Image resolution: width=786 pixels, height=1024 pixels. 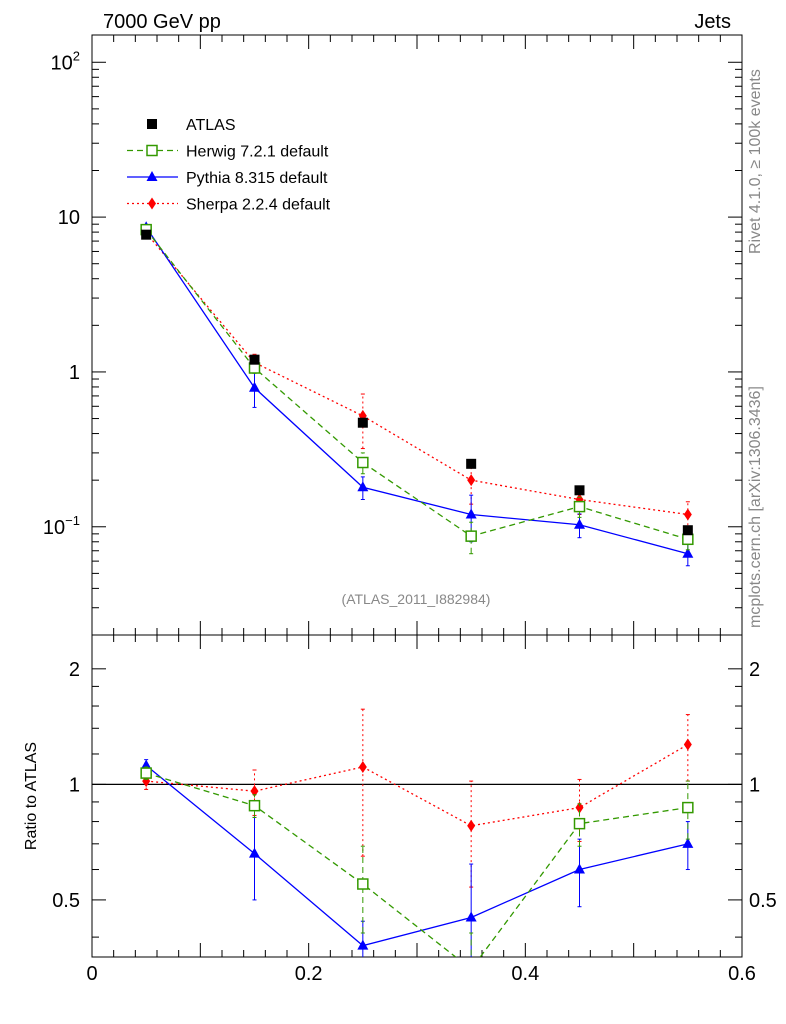 What do you see at coordinates (754, 785) in the screenshot?
I see `ratio-y-tick-label-right: 1` at bounding box center [754, 785].